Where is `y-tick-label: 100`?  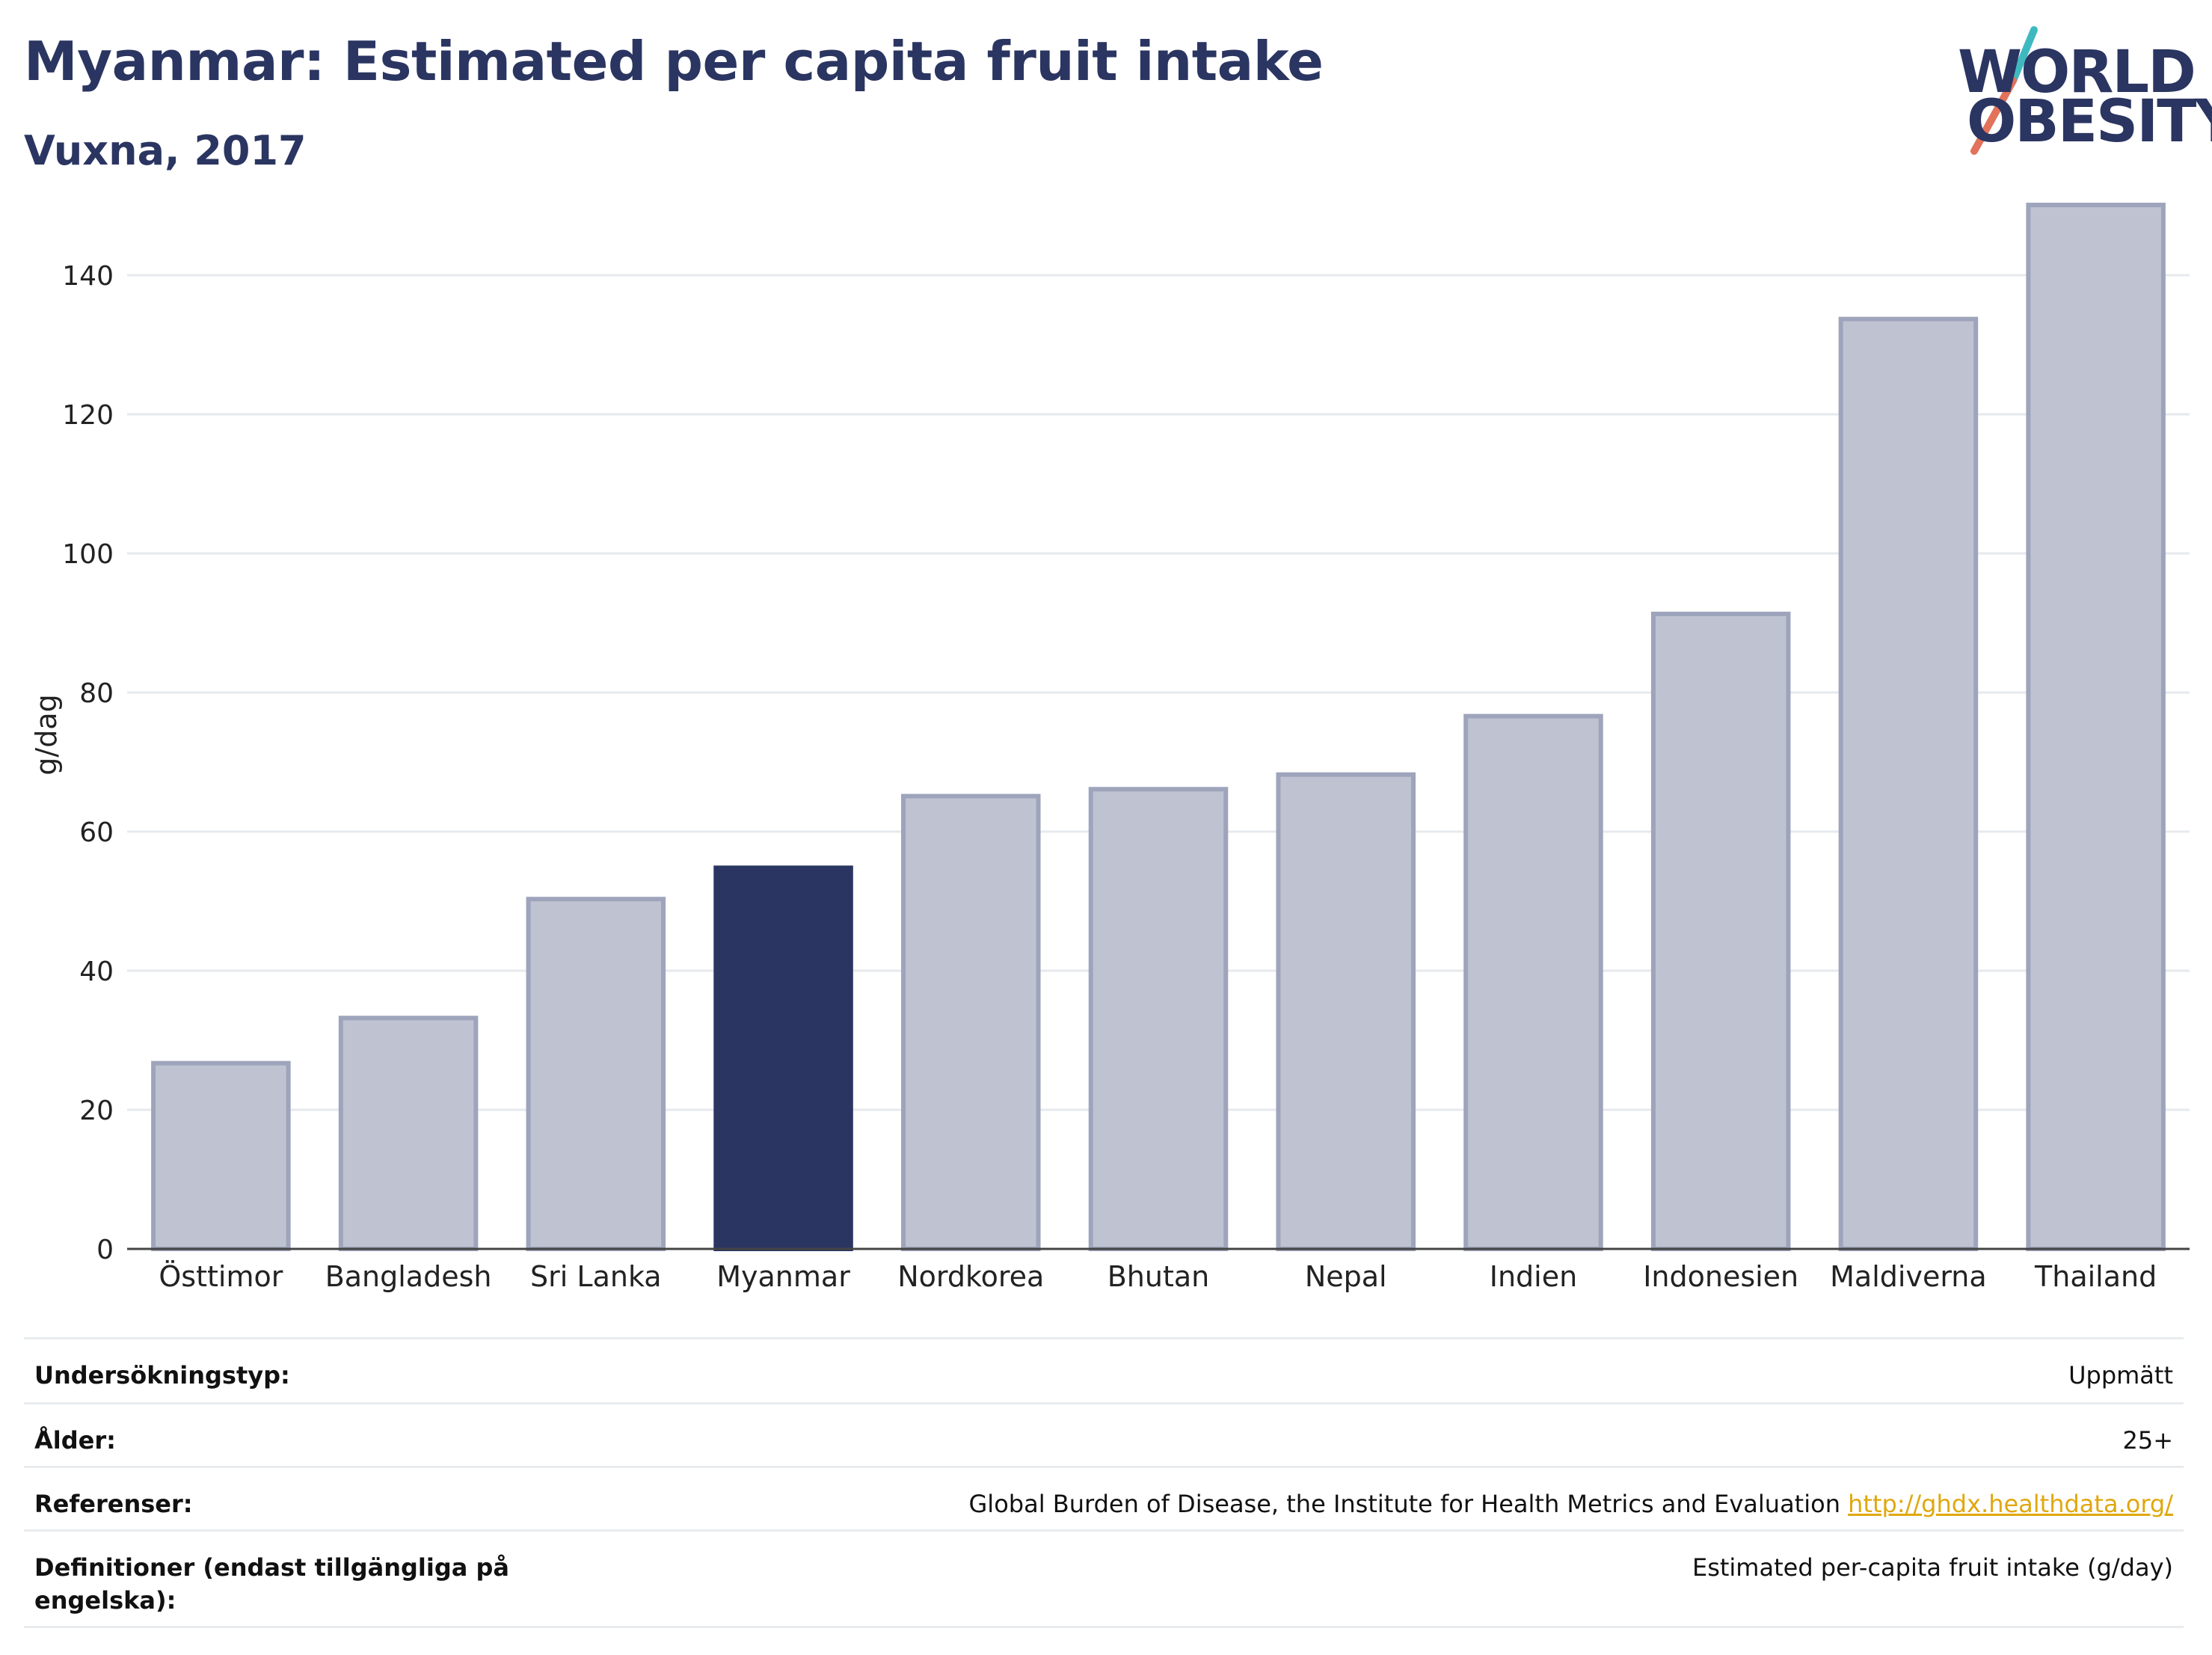
y-tick-label: 100 is located at coordinates (88, 554).